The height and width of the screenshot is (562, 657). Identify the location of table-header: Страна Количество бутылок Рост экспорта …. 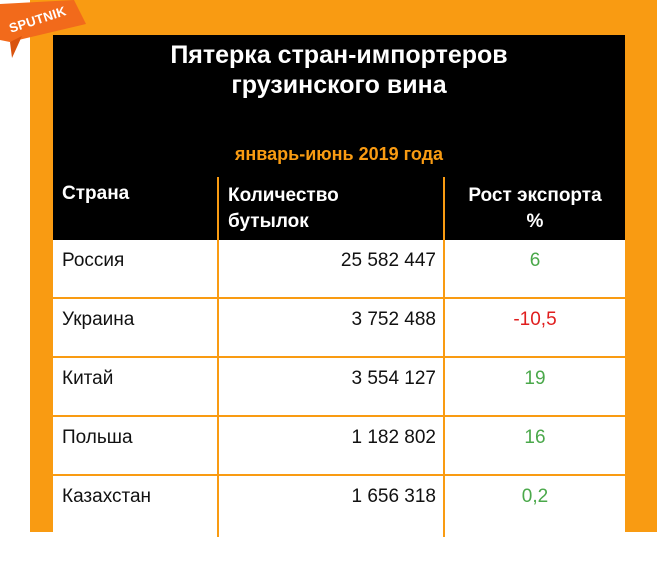
(339, 208).